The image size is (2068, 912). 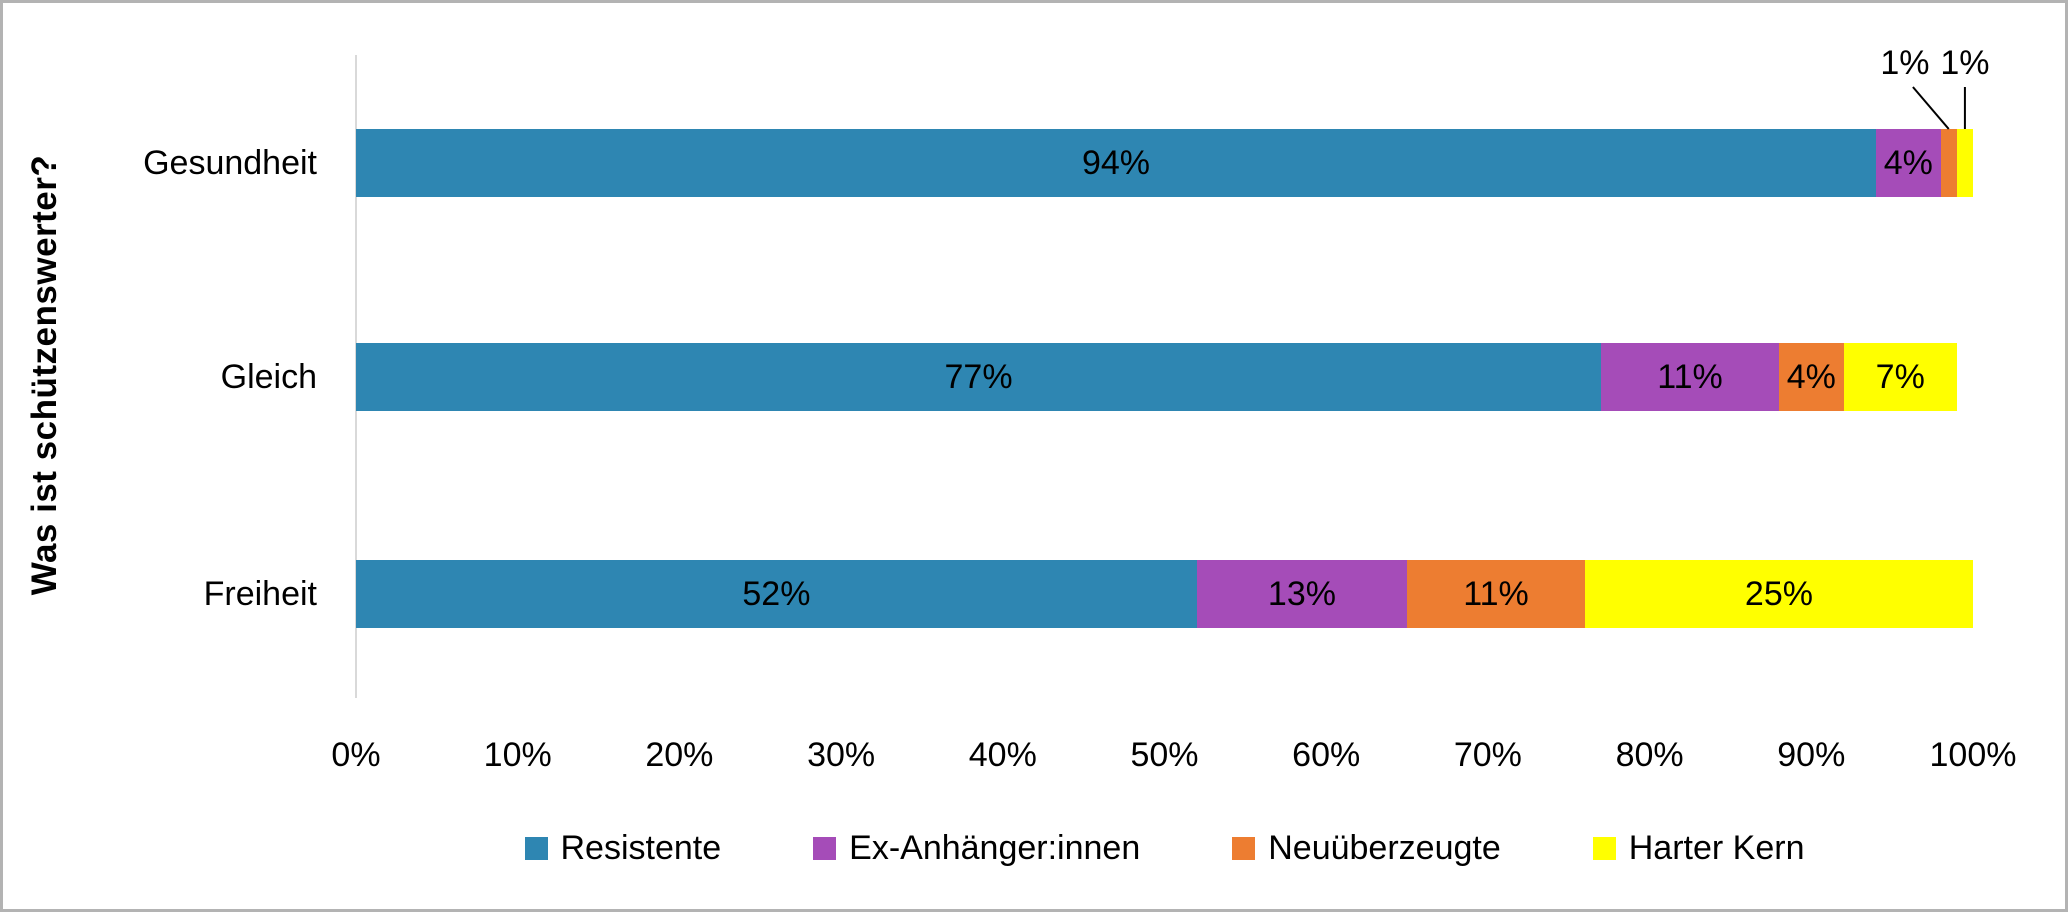 I want to click on data-label-freiheit-resistente: 52%, so click(x=776, y=594).